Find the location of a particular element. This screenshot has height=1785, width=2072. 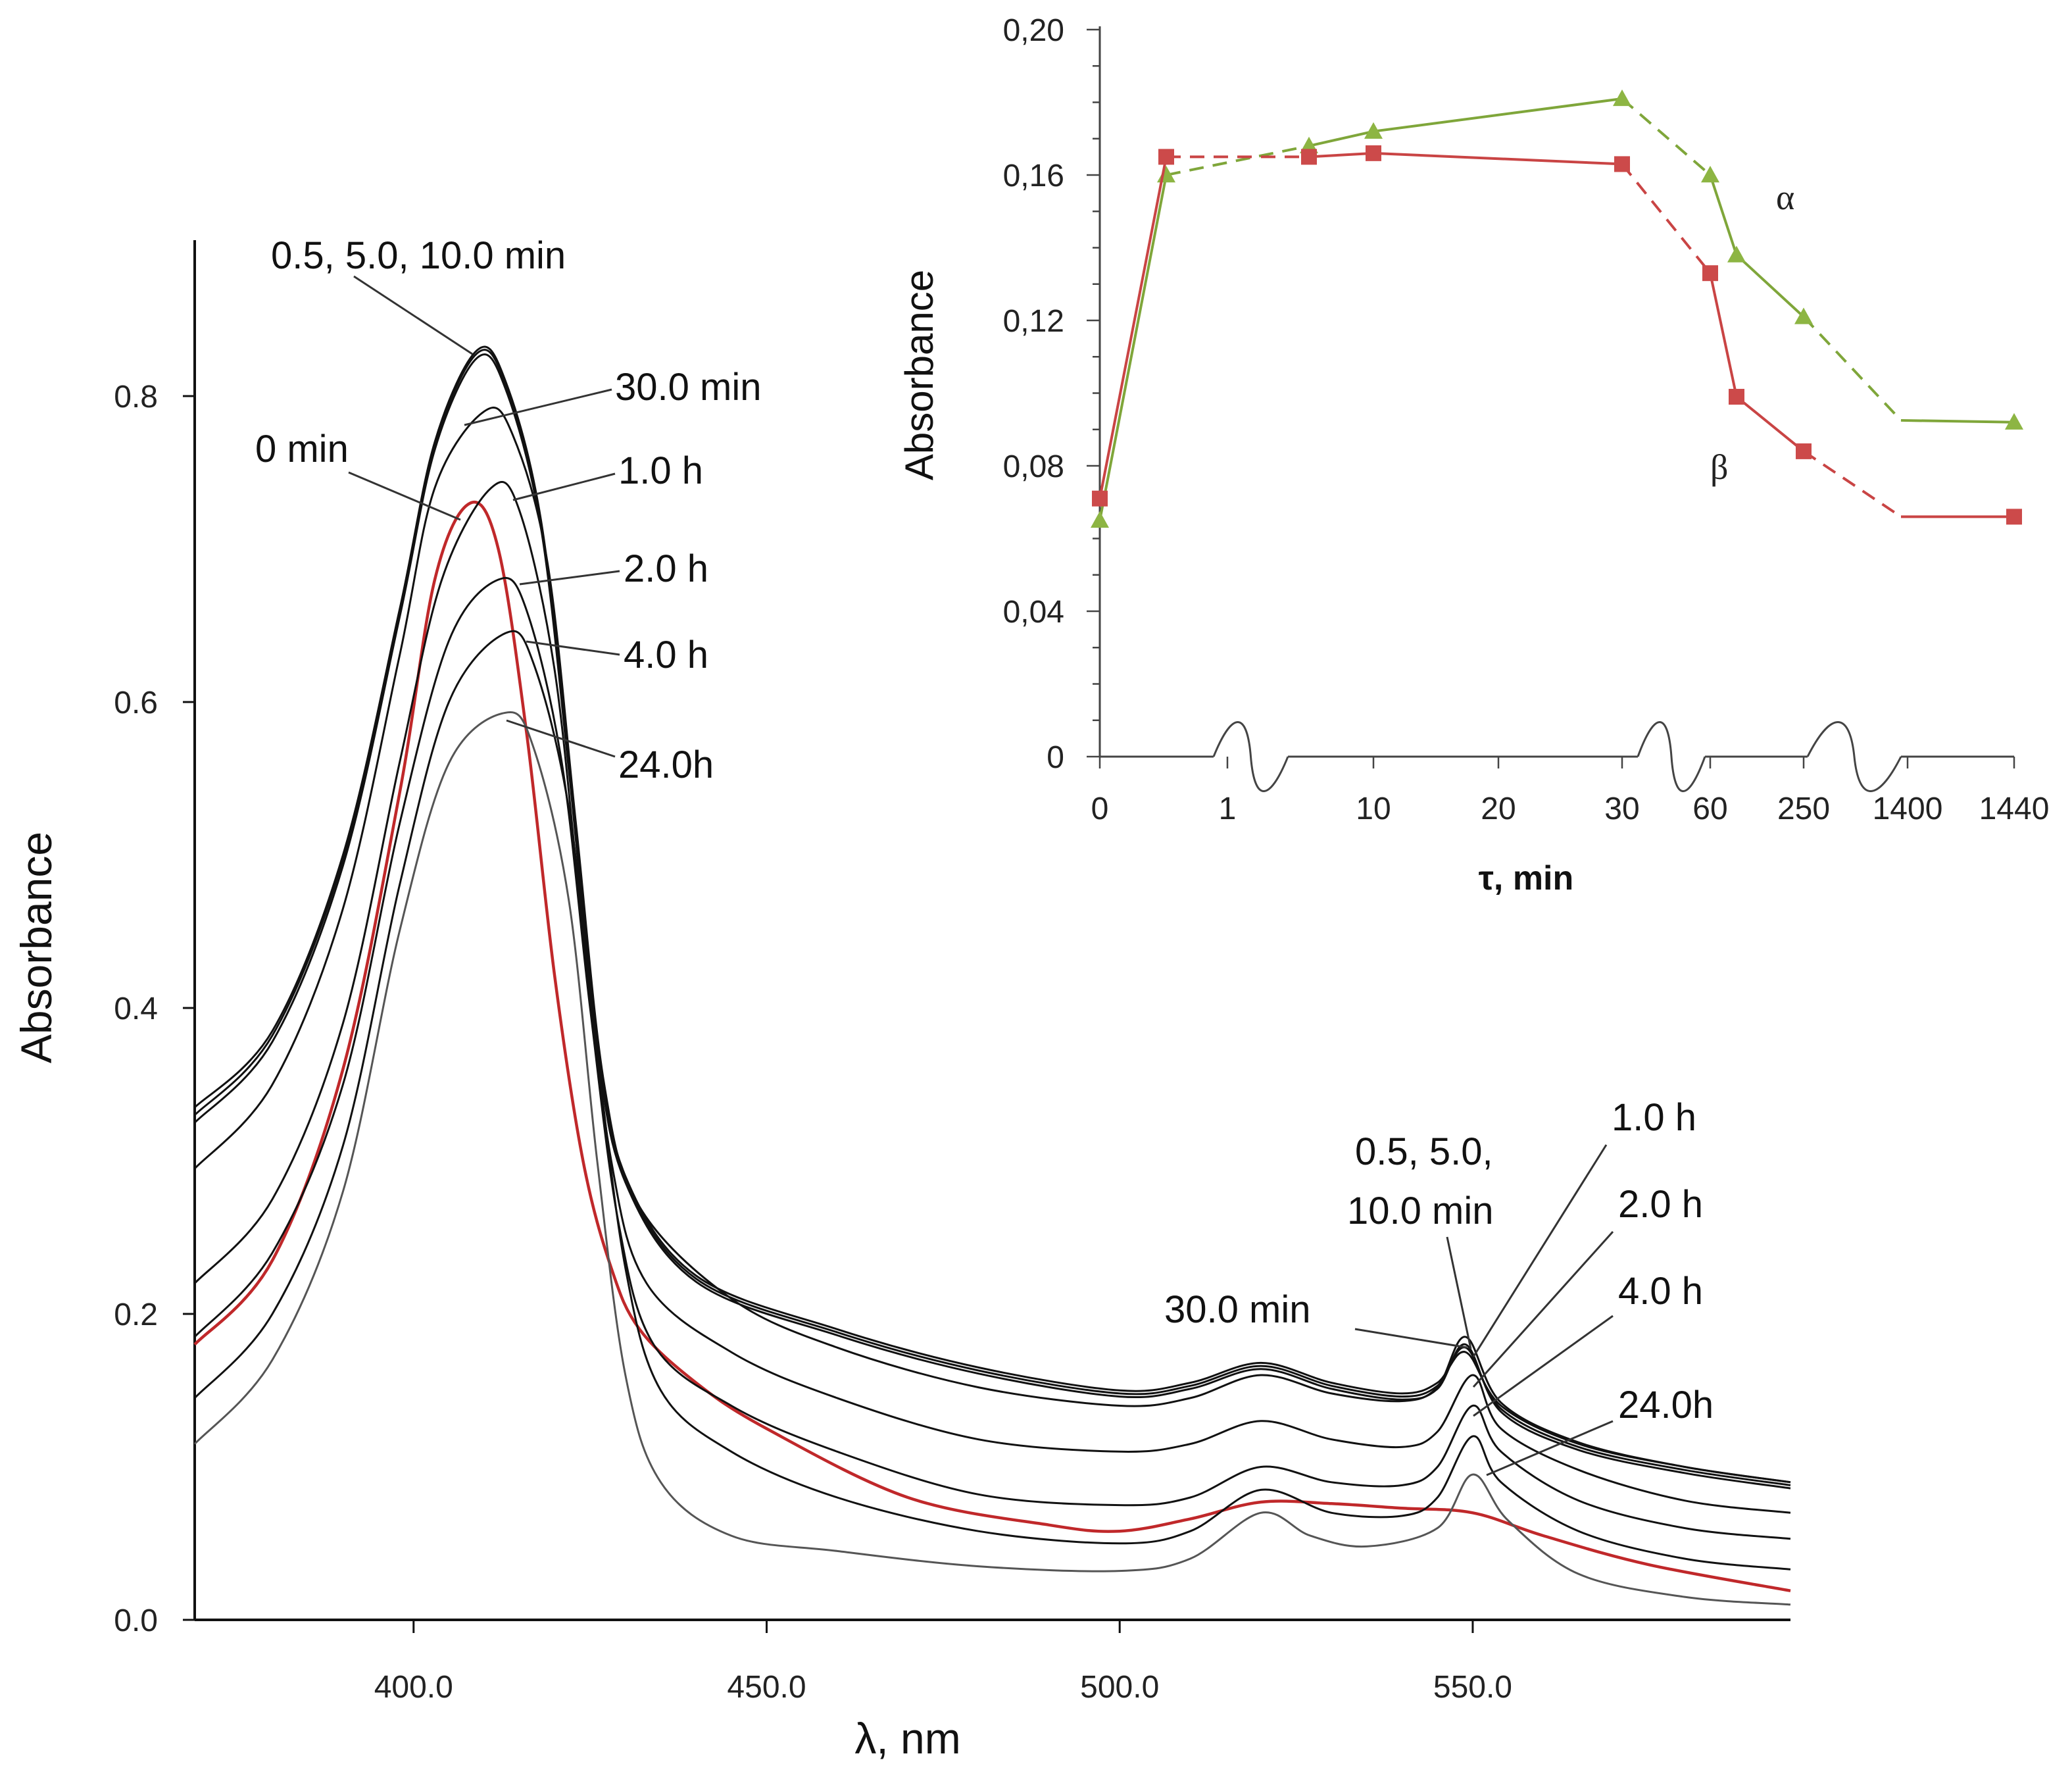

inset-x-tick-label: 10 is located at coordinates (1373, 809).